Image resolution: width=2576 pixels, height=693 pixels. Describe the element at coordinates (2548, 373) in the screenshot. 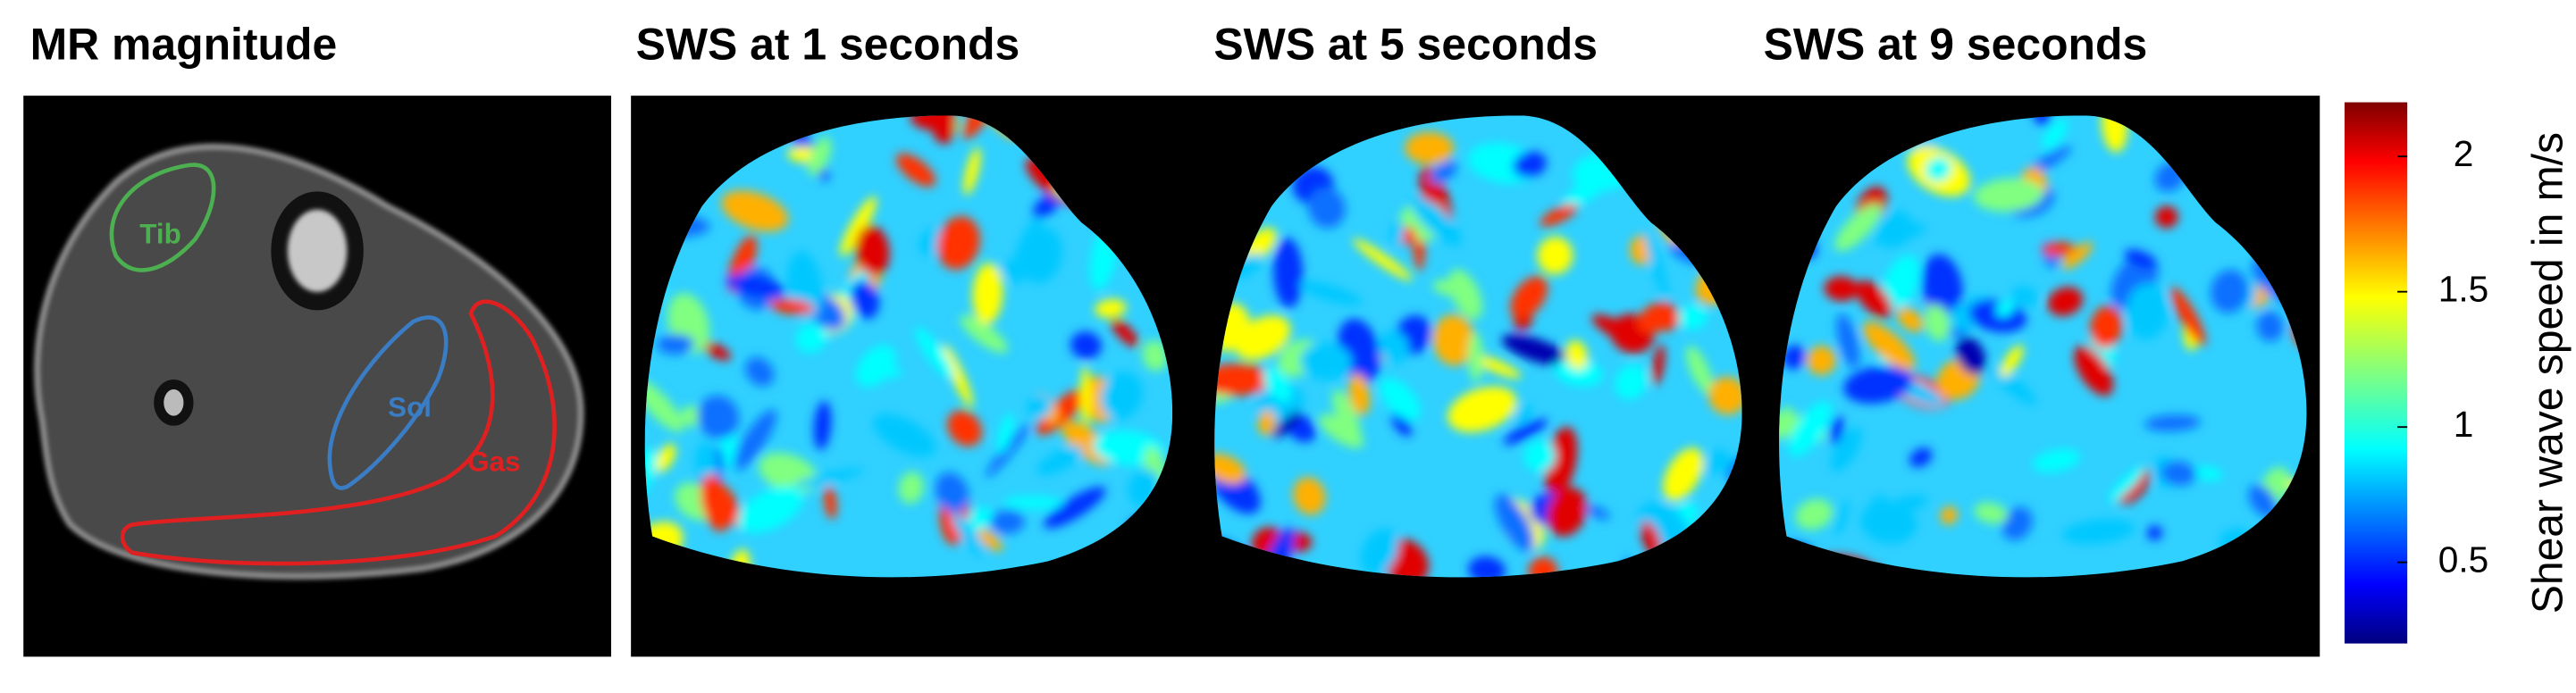

I see `colorbar-label: Shear wave speed in m/s` at that location.